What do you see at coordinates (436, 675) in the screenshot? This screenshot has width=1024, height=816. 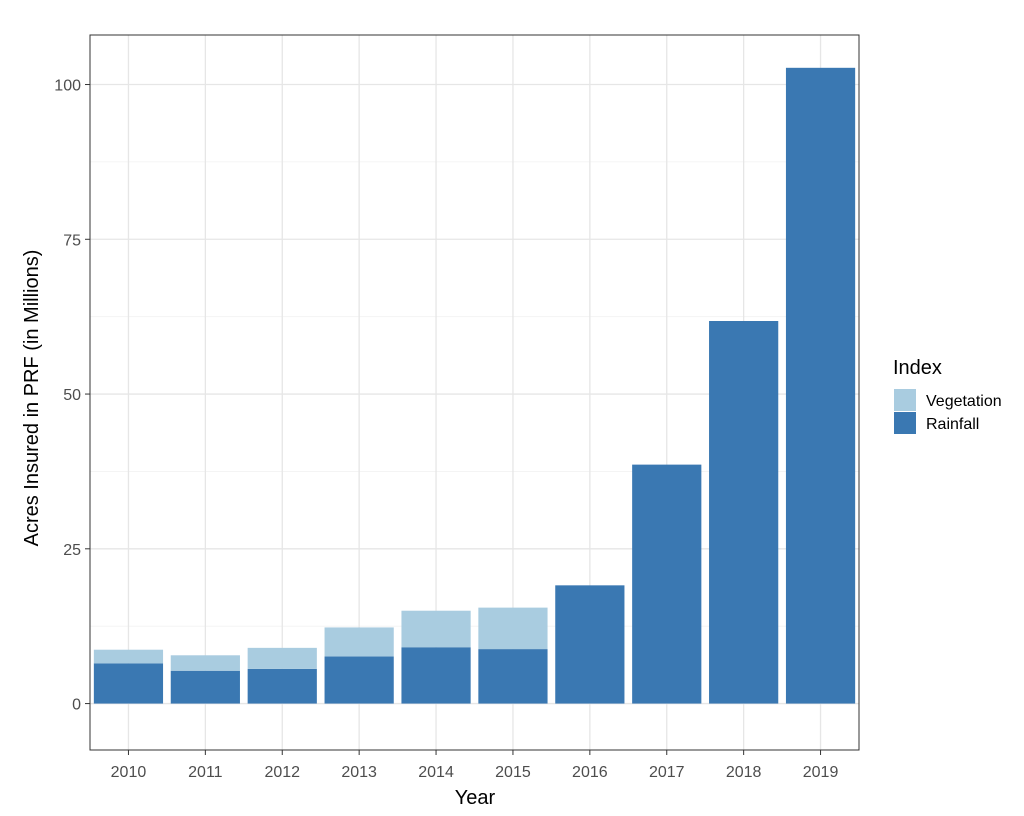 I see `bar-rainfall-2014` at bounding box center [436, 675].